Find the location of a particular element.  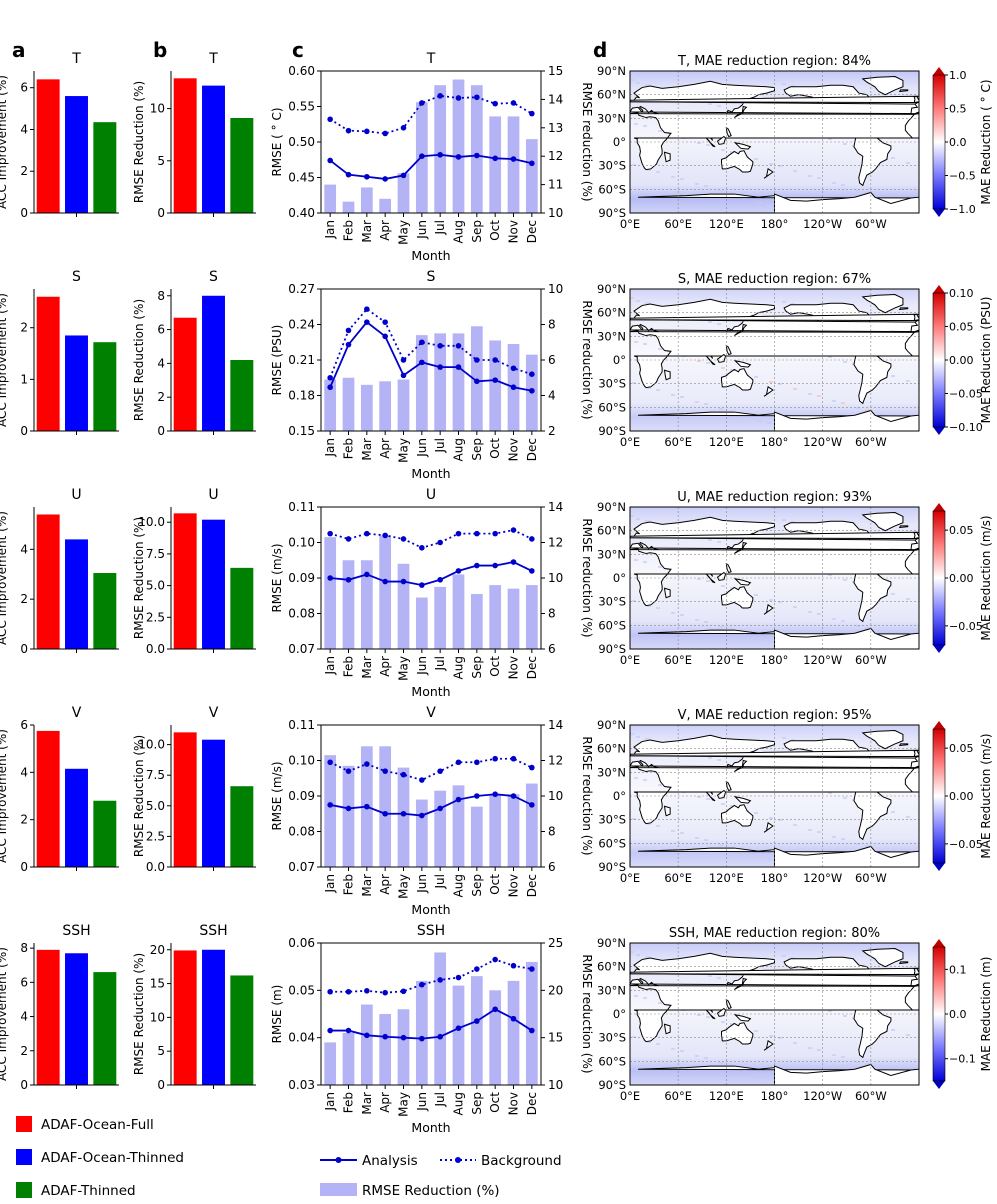

monthly-t-xtick-label-7: Aug is located at coordinates (459, 231).